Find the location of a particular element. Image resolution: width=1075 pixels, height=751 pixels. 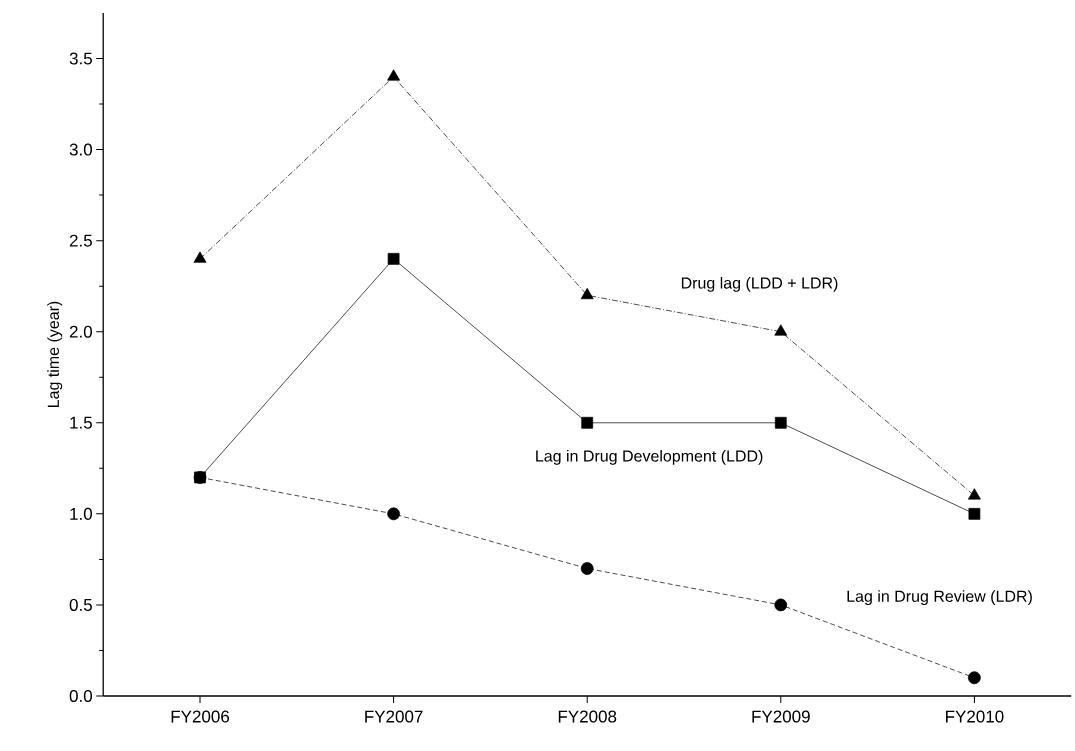

y-tick-label: 2.0 is located at coordinates (81, 331).